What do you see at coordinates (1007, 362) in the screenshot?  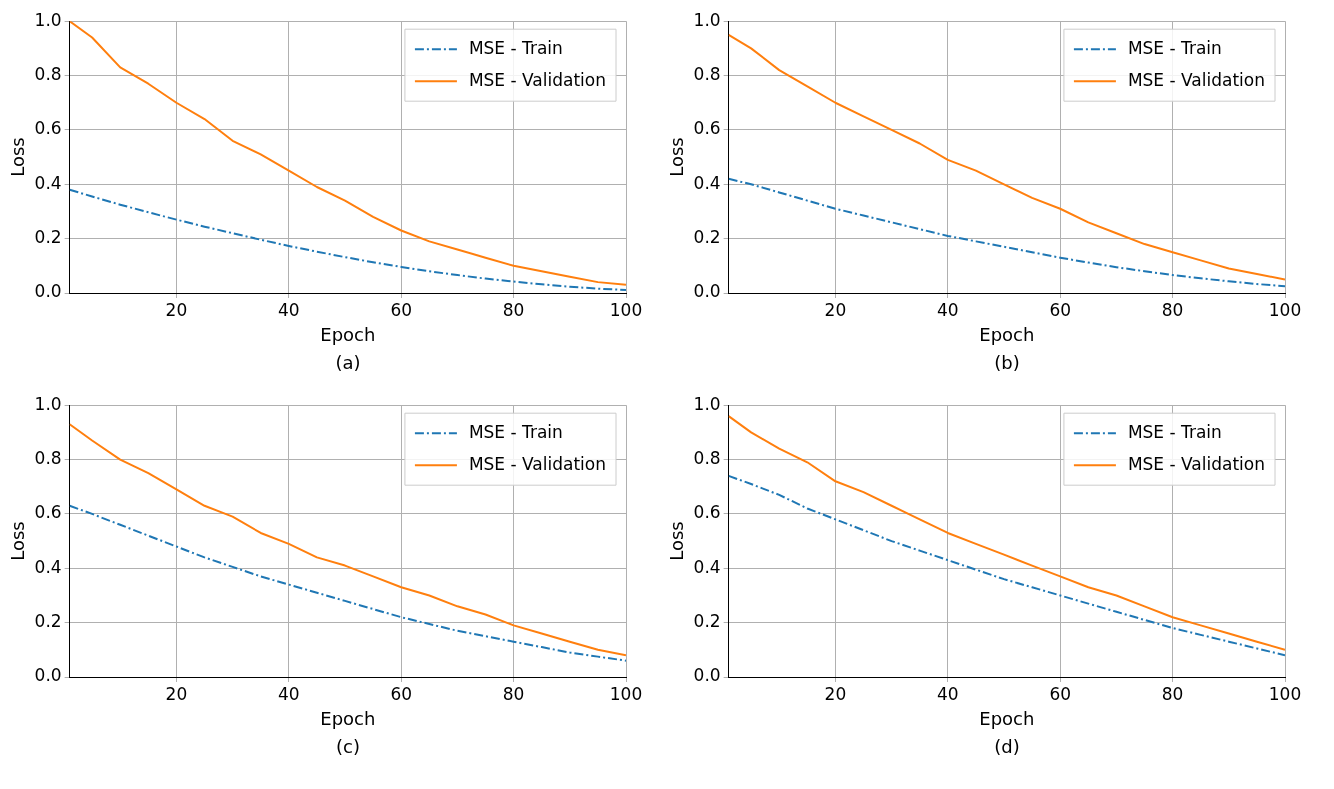 I see `text: (b)` at bounding box center [1007, 362].